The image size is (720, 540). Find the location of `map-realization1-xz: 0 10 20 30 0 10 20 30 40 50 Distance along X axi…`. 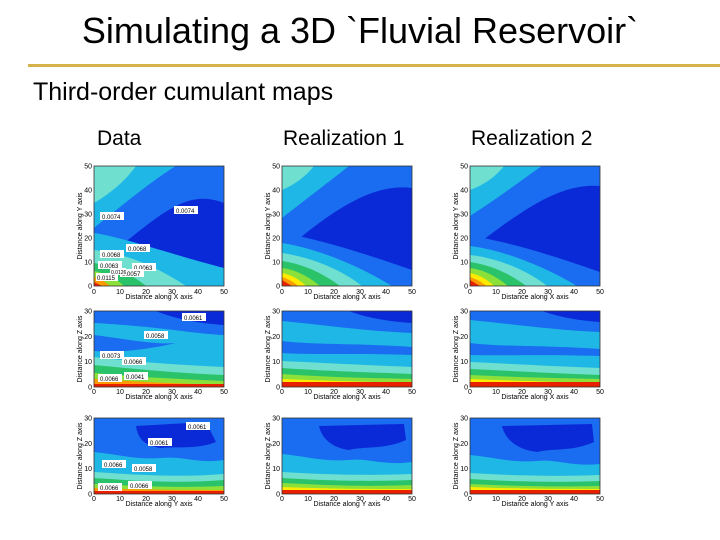

map-realization1-xz: 0 10 20 30 0 10 20 30 40 50 Distance along X axi… is located at coordinates (339, 355).